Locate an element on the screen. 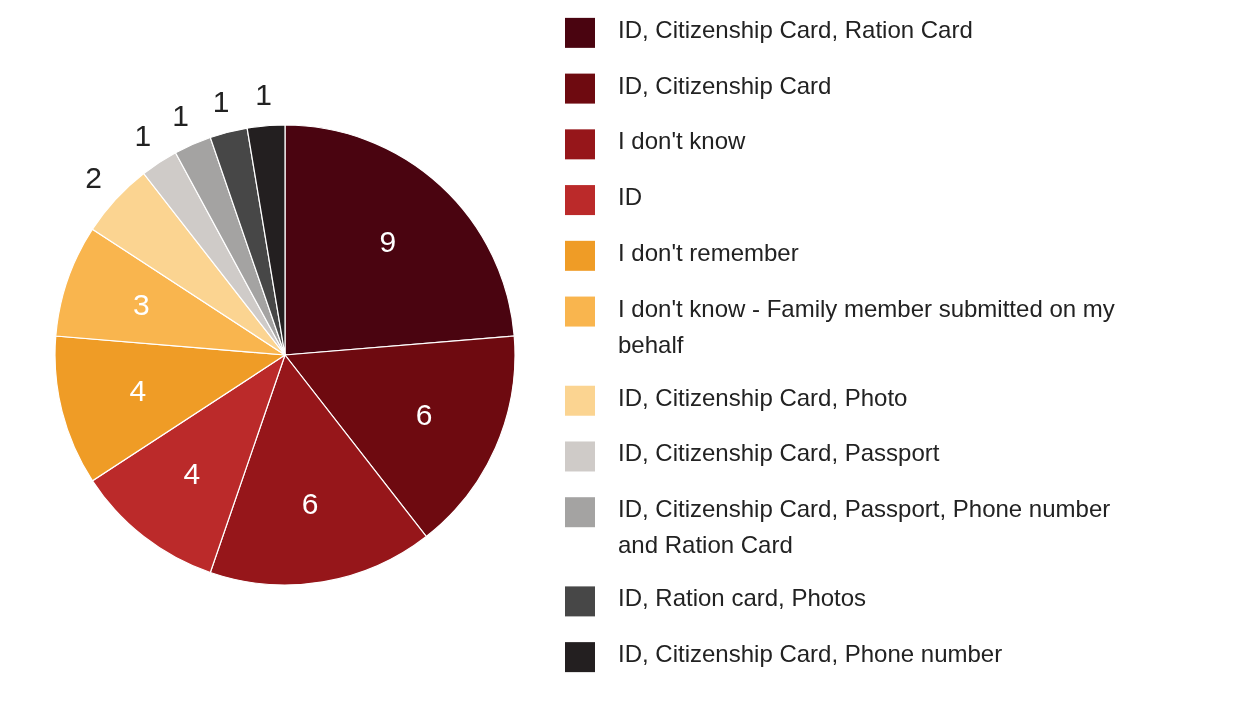  legend-label: ID, Citizenship Card, Phone number is located at coordinates (810, 654).